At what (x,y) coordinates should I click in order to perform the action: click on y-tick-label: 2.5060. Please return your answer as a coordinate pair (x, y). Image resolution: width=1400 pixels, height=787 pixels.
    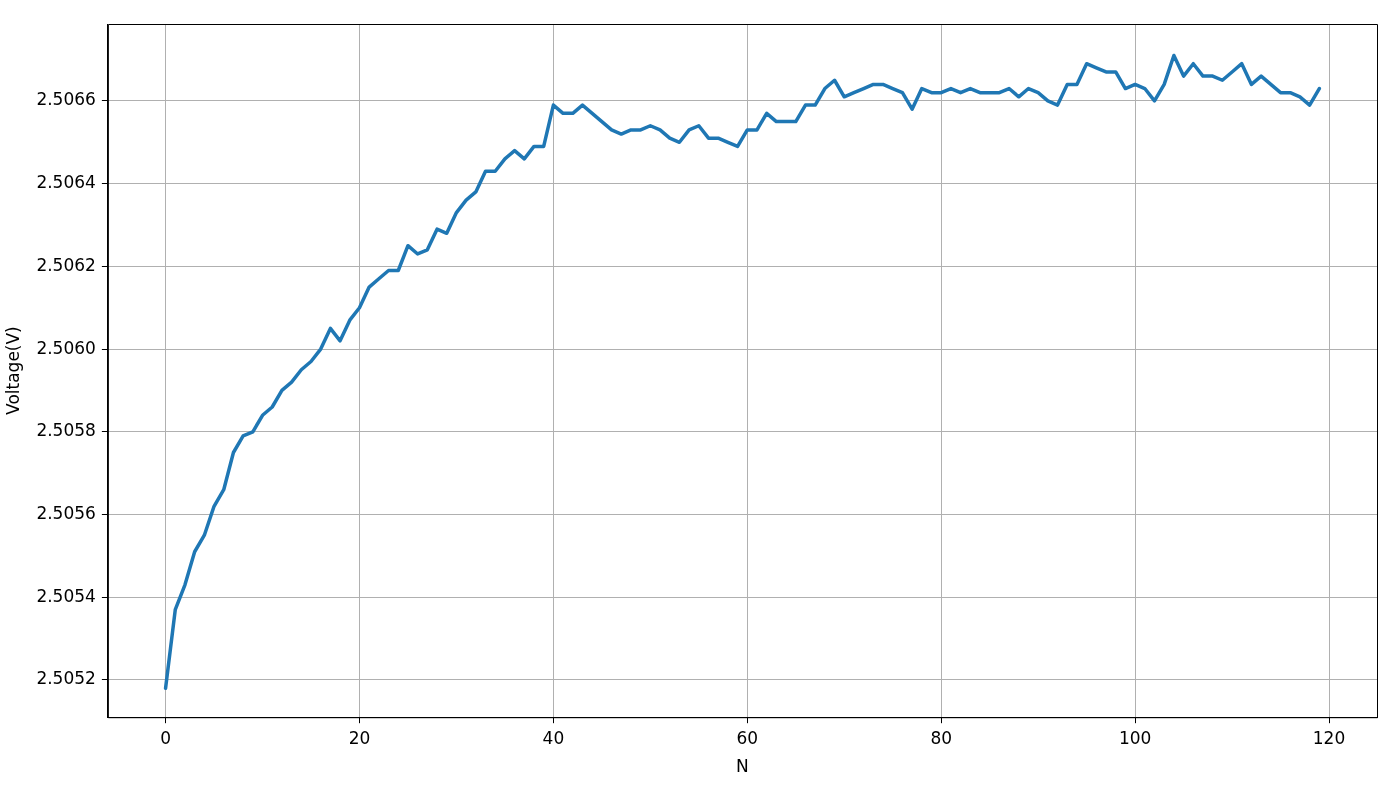
    Looking at the image, I should click on (66, 347).